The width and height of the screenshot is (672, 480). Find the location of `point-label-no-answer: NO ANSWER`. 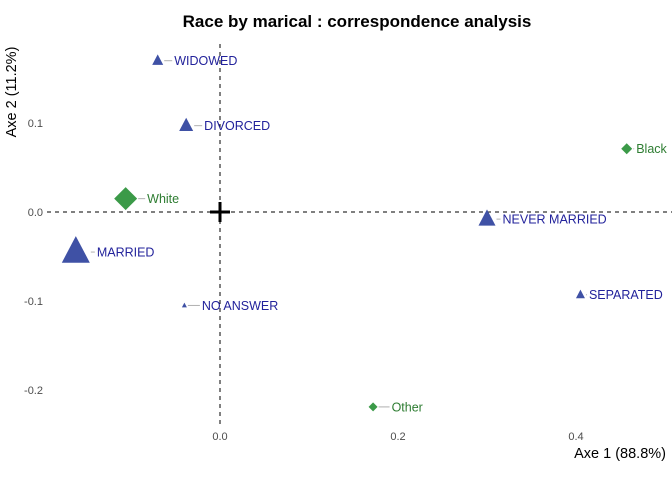

point-label-no-answer: NO ANSWER is located at coordinates (240, 306).